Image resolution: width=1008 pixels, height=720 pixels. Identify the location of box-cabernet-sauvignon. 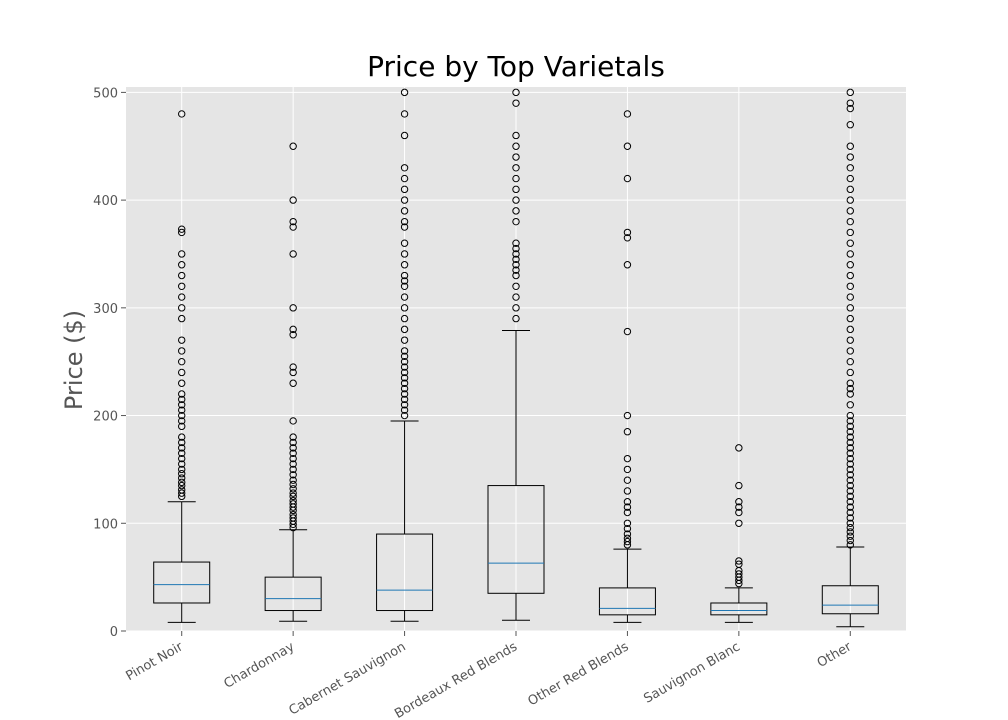
(405, 355).